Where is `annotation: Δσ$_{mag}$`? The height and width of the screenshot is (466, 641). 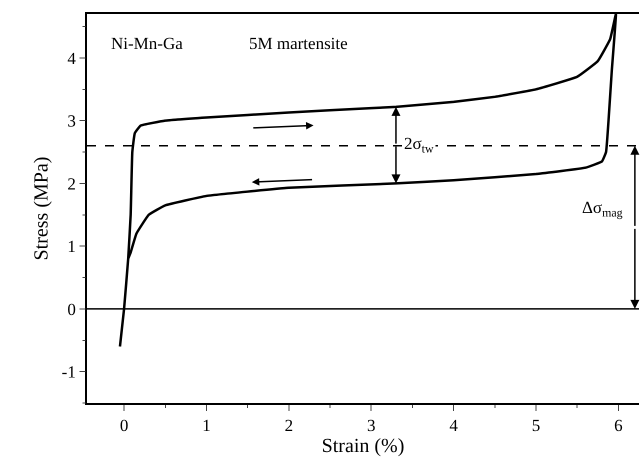 annotation: Δσ$_{mag}$ is located at coordinates (602, 209).